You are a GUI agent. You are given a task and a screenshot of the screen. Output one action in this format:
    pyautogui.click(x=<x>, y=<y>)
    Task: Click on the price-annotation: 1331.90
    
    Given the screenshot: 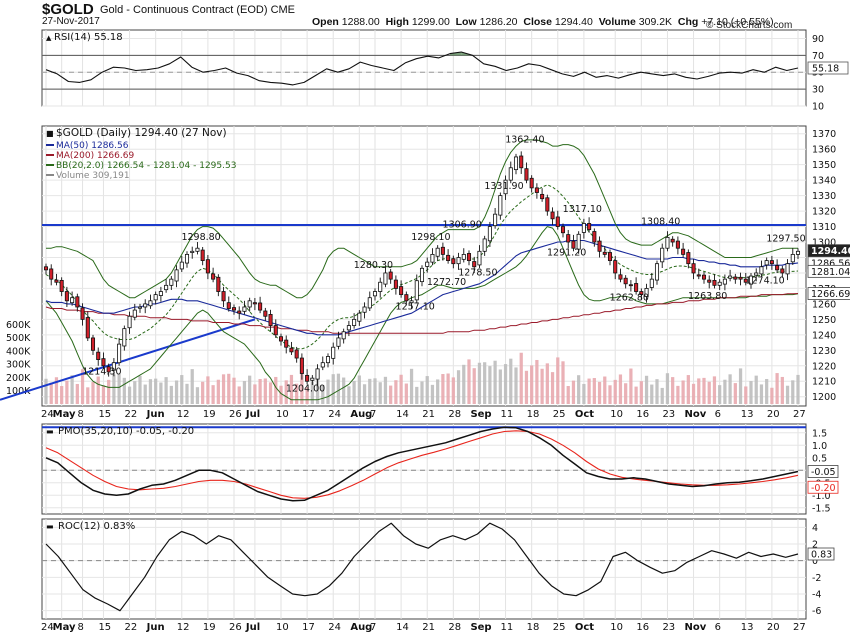 What is the action you would take?
    pyautogui.click(x=503, y=186)
    